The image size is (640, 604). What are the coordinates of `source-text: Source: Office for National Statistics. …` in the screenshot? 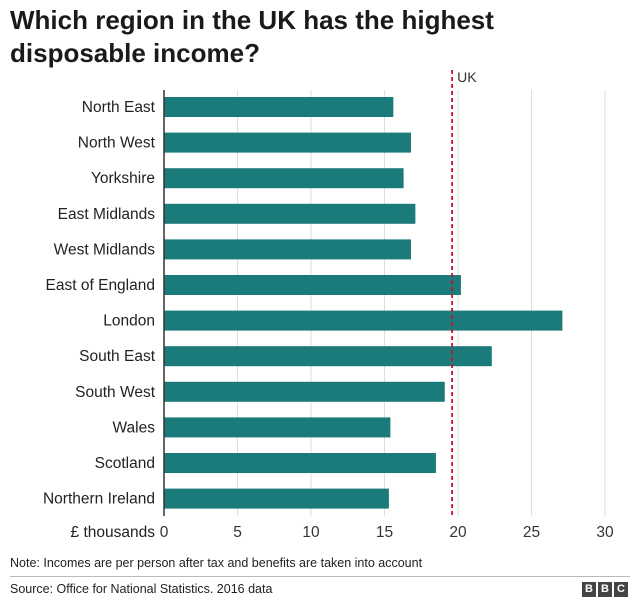 It's located at (141, 589).